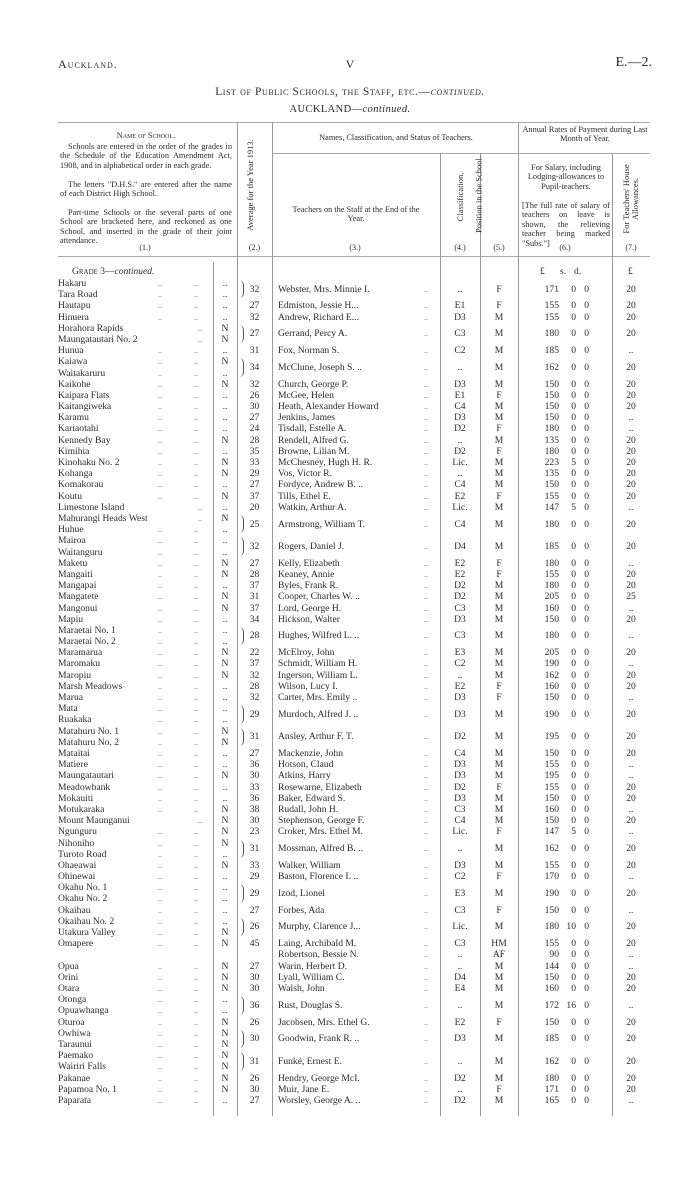 This screenshot has width=700, height=1185. What do you see at coordinates (135, 350) in the screenshot?
I see `school-names: Hunua` at bounding box center [135, 350].